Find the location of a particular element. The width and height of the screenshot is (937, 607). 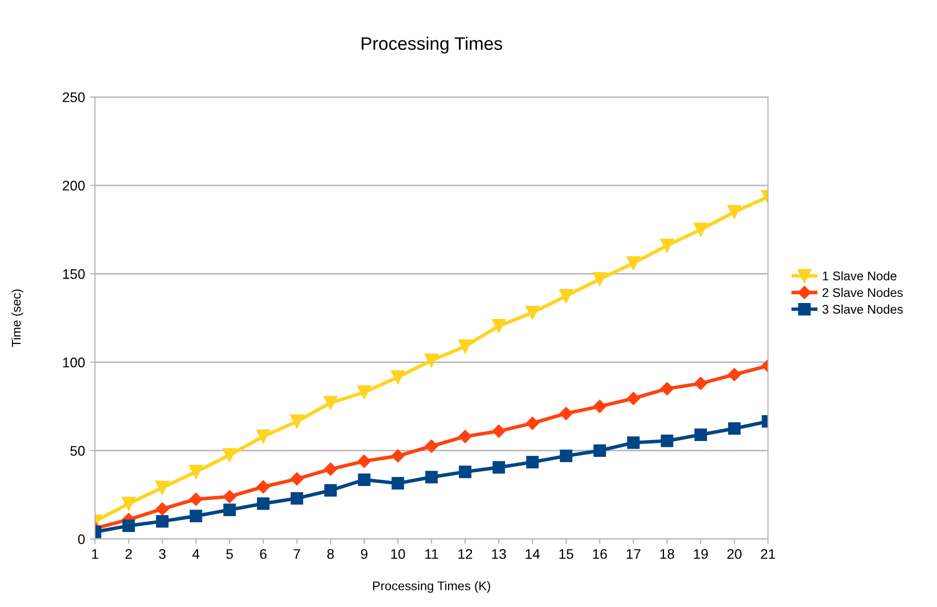

x-tick-label: 20 is located at coordinates (734, 554).